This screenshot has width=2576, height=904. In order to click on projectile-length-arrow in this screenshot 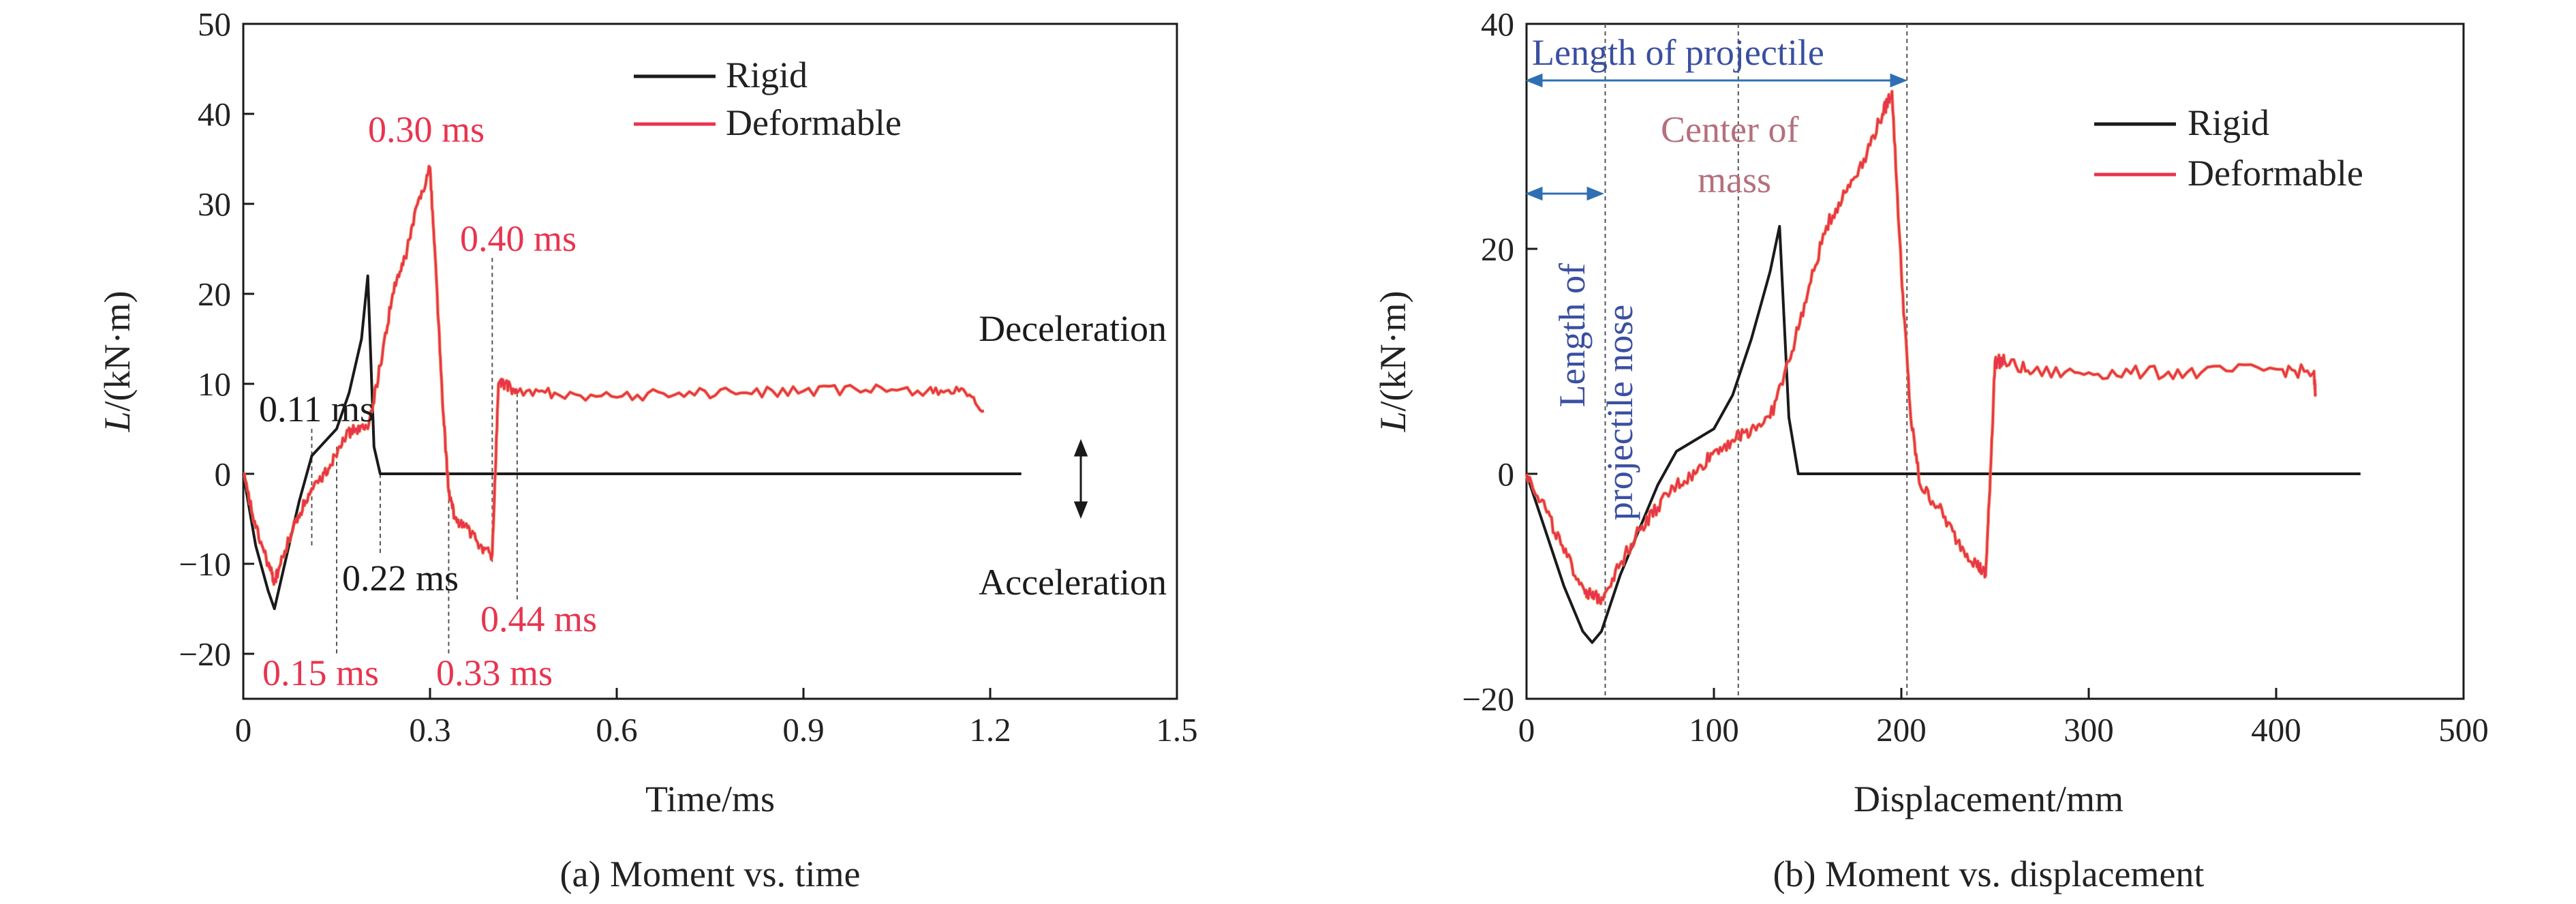, I will do `click(1716, 80)`.